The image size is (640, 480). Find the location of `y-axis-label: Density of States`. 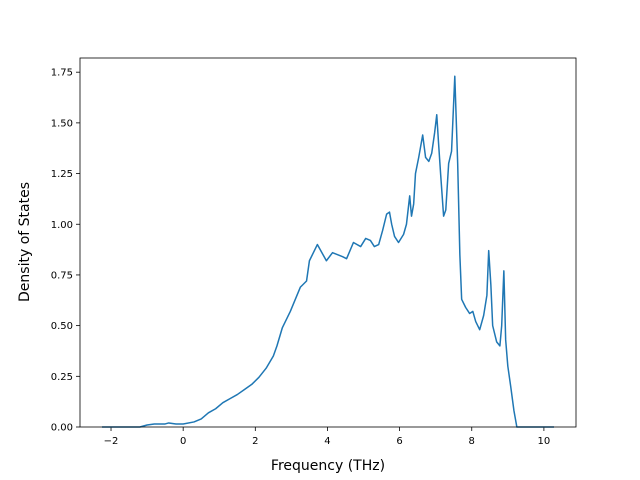

y-axis-label: Density of States is located at coordinates (25, 242).